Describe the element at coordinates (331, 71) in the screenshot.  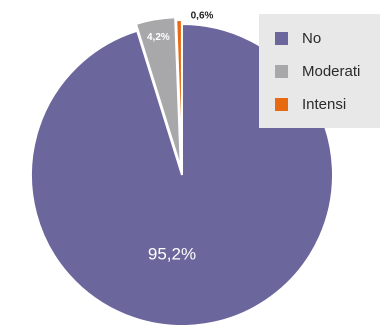
I see `legend-label-moderati: Moderati` at that location.